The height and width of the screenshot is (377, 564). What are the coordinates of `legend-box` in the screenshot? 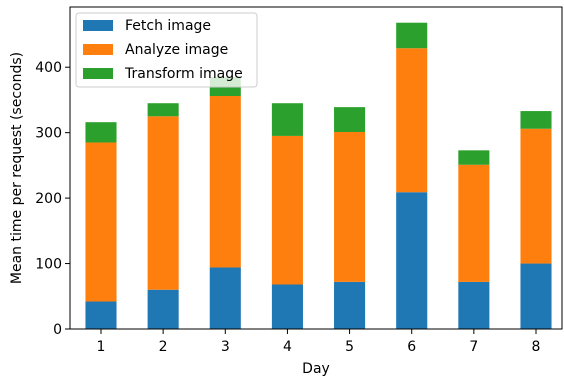 It's located at (166, 50).